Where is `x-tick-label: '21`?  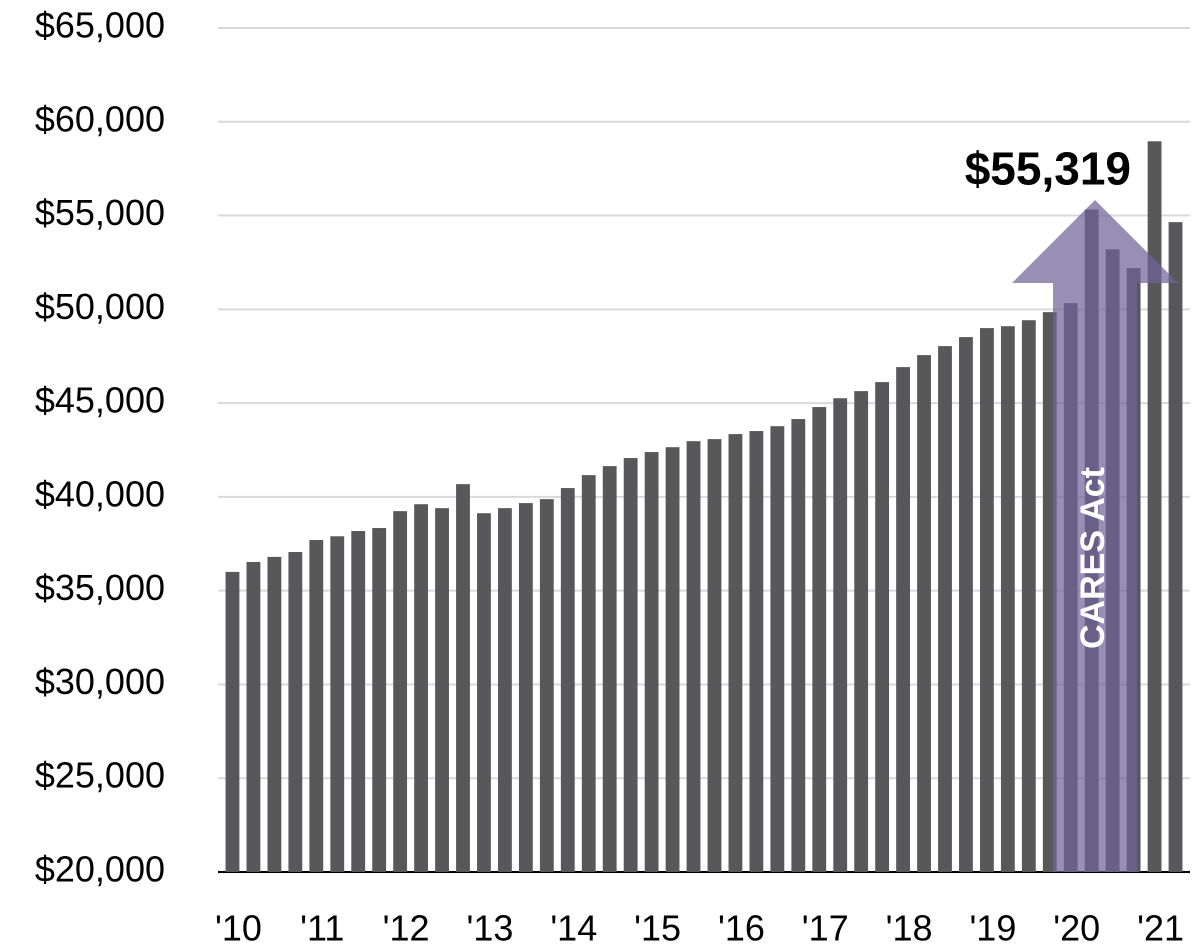 x-tick-label: '21 is located at coordinates (1160, 928).